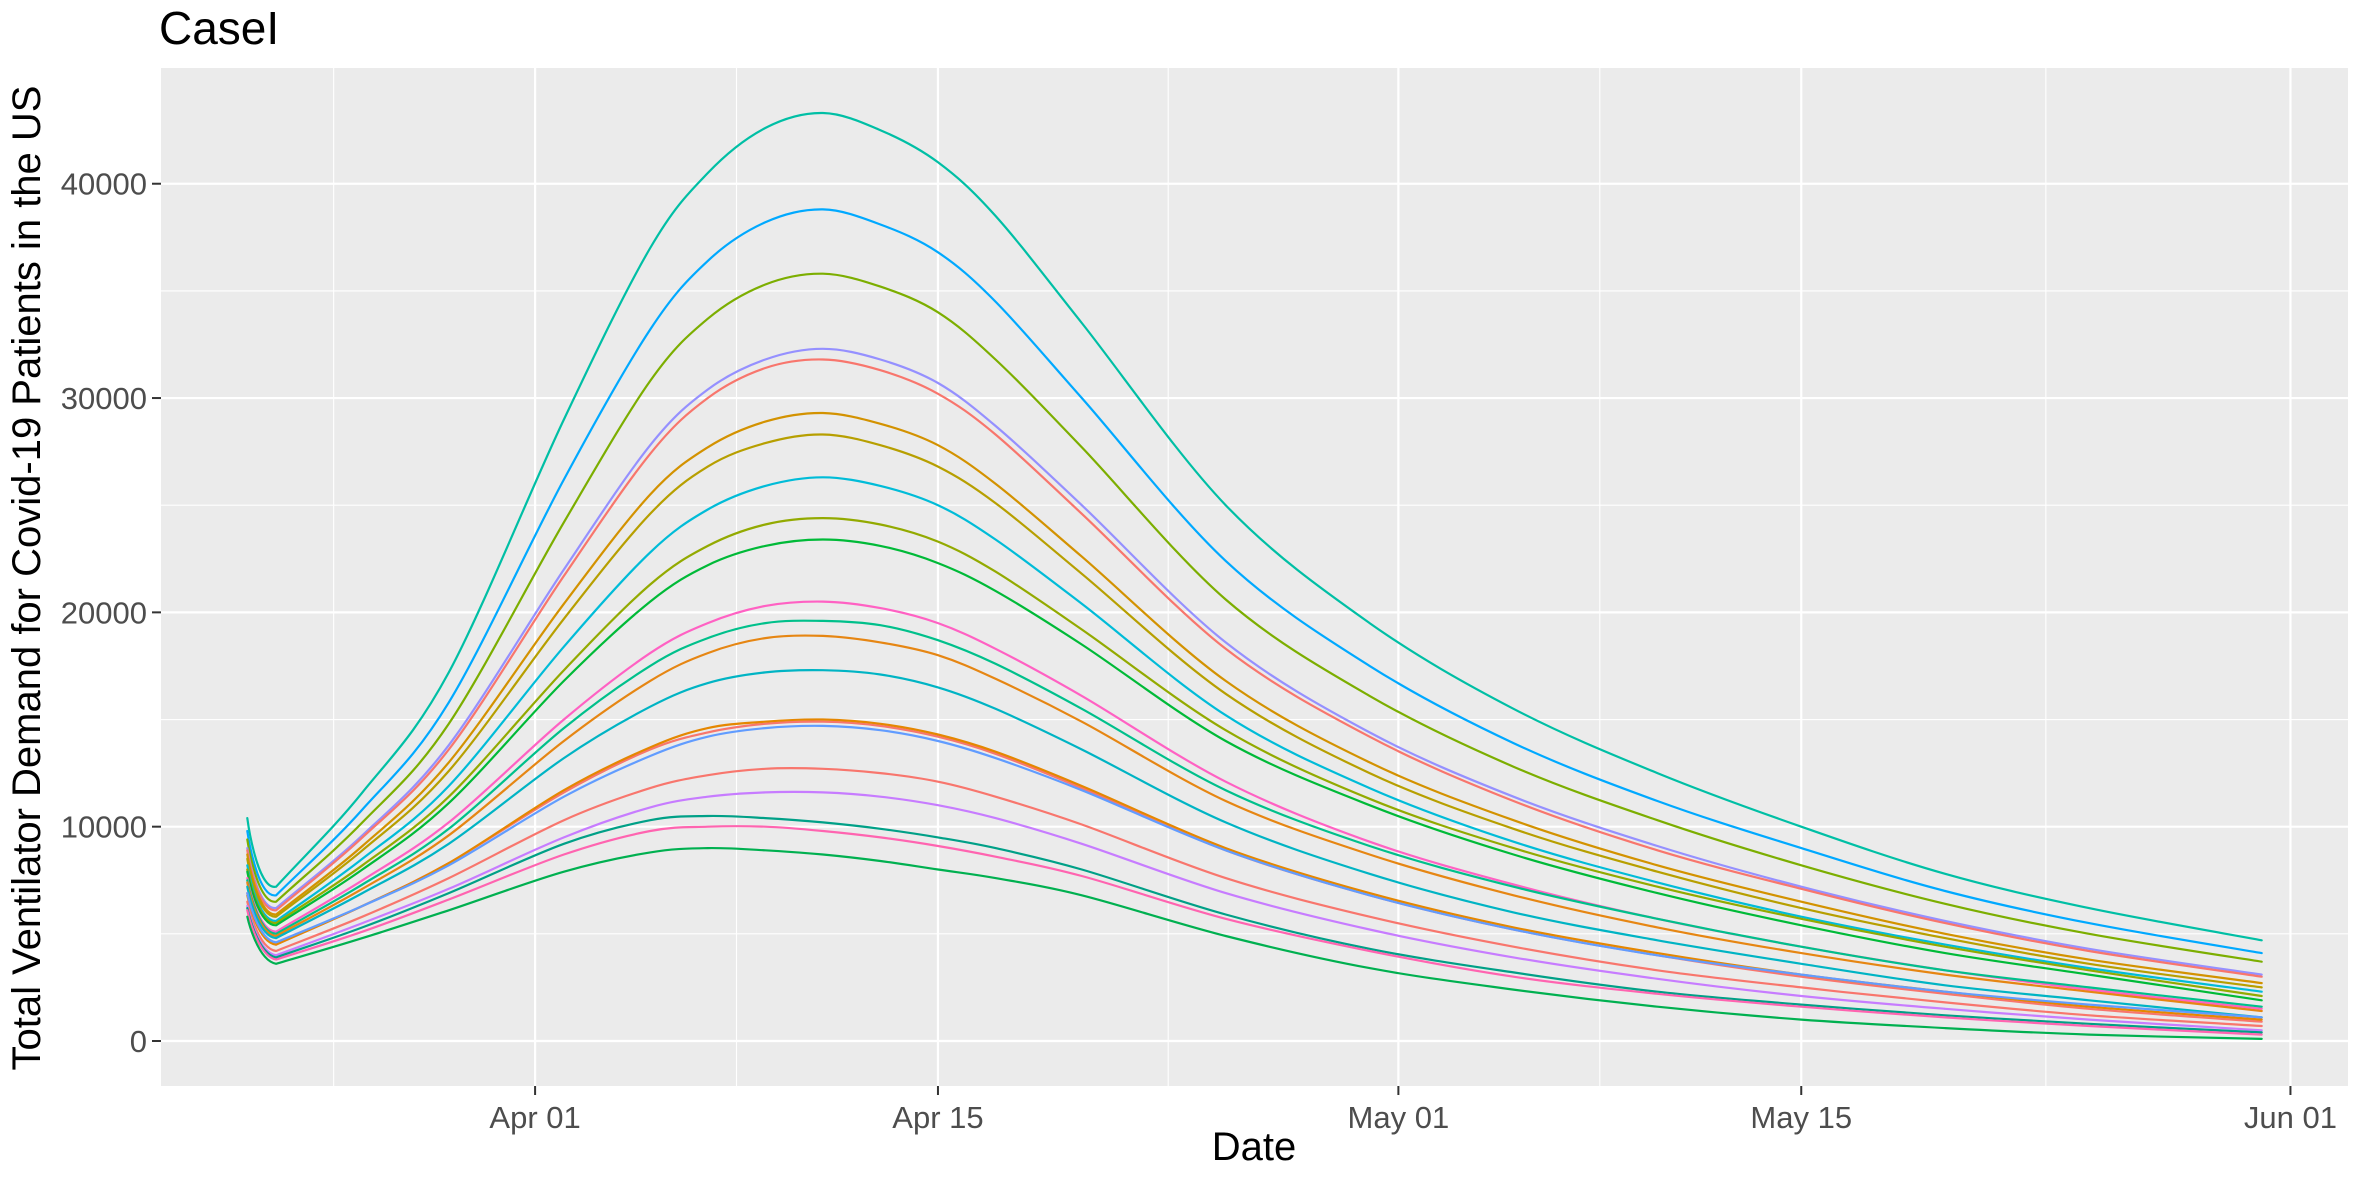  Describe the element at coordinates (937, 1117) in the screenshot. I see `x-tick-label: Apr 15` at that location.